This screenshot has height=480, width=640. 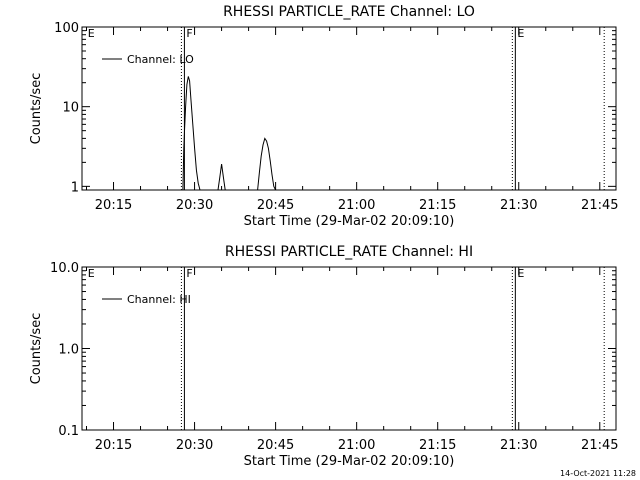 I want to click on legend-label: Channel: HI, so click(x=159, y=299).